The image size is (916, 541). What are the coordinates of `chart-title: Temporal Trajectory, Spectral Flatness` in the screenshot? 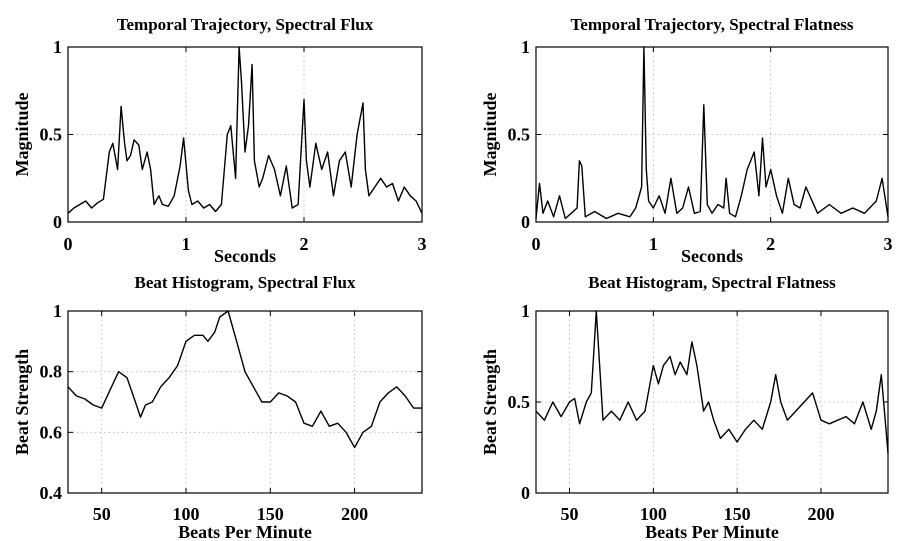 It's located at (712, 24).